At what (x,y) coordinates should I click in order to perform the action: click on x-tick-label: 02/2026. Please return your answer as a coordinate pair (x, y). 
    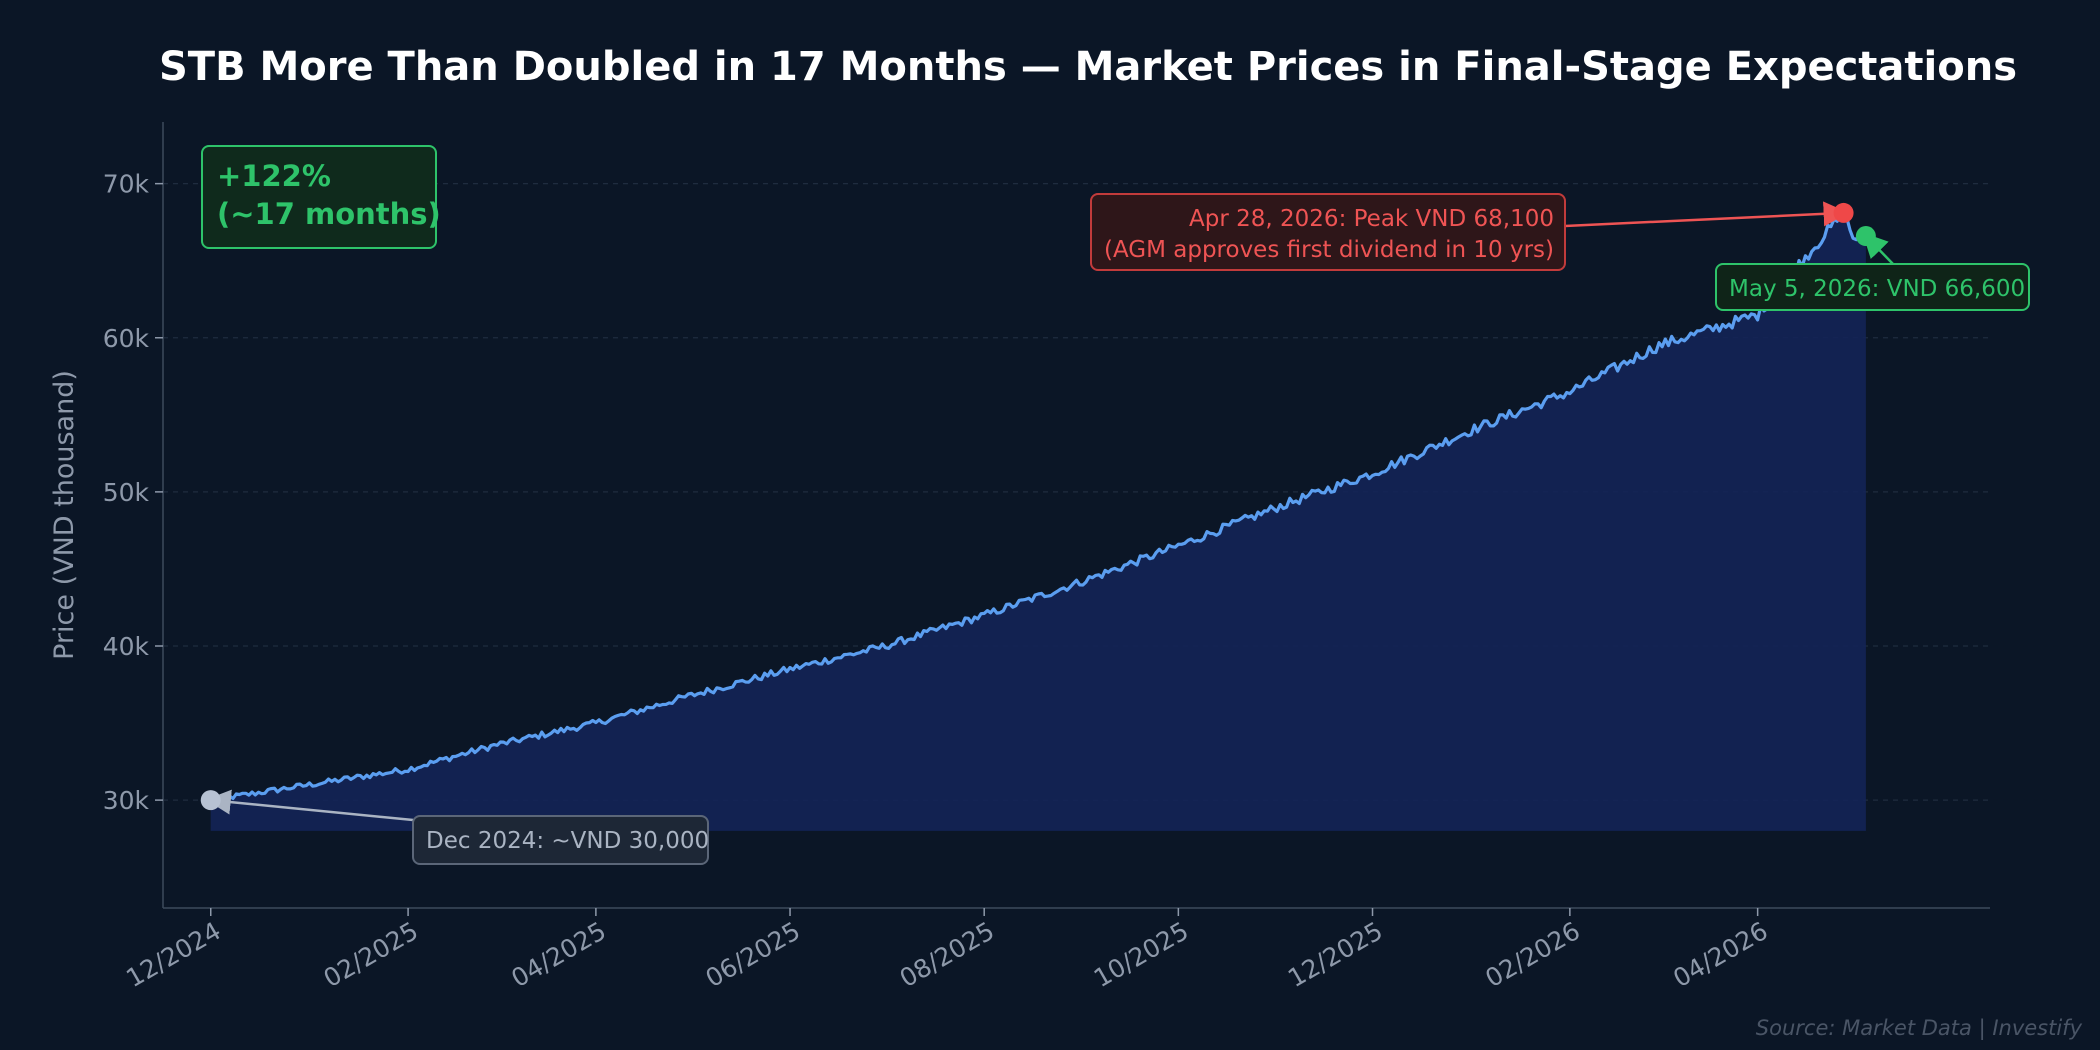
    Looking at the image, I should click on (1532, 954).